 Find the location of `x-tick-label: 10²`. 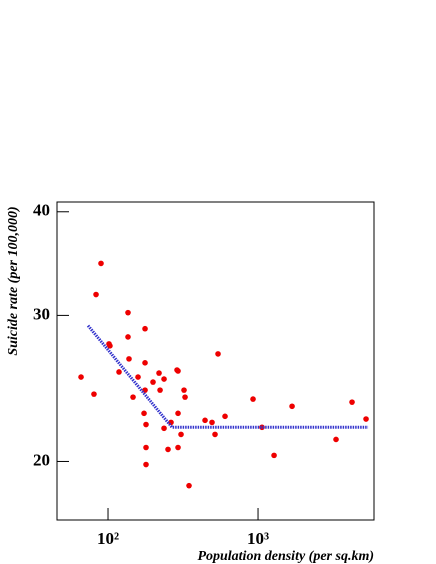

x-tick-label: 10² is located at coordinates (108, 538).